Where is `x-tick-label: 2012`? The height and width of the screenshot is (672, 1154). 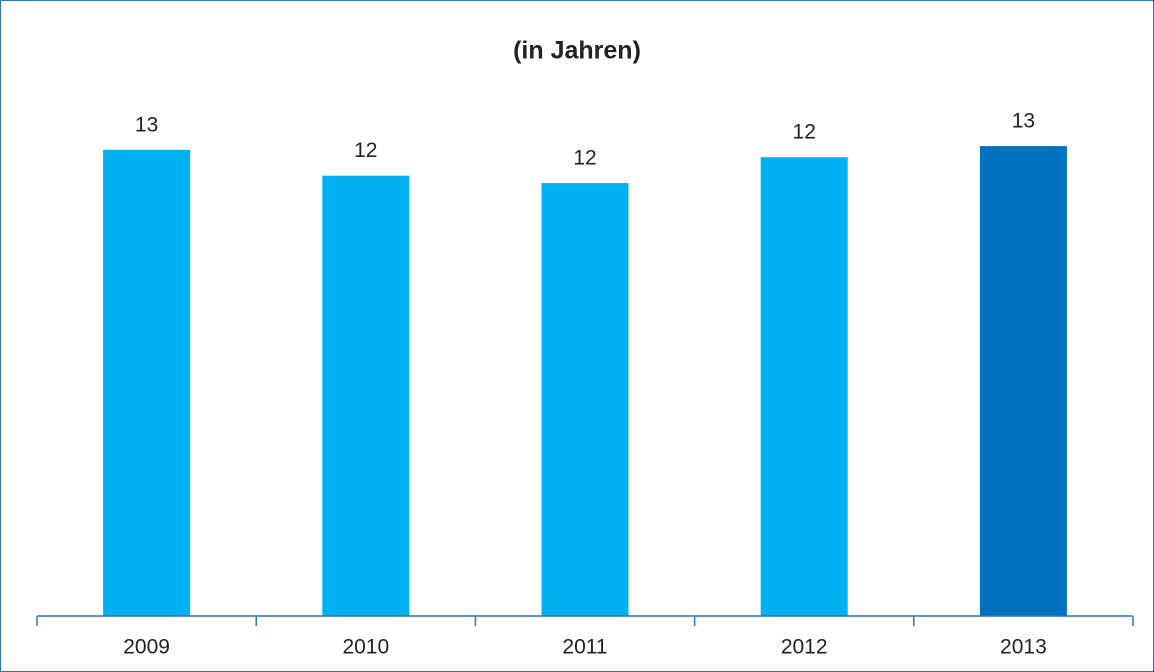 x-tick-label: 2012 is located at coordinates (804, 647).